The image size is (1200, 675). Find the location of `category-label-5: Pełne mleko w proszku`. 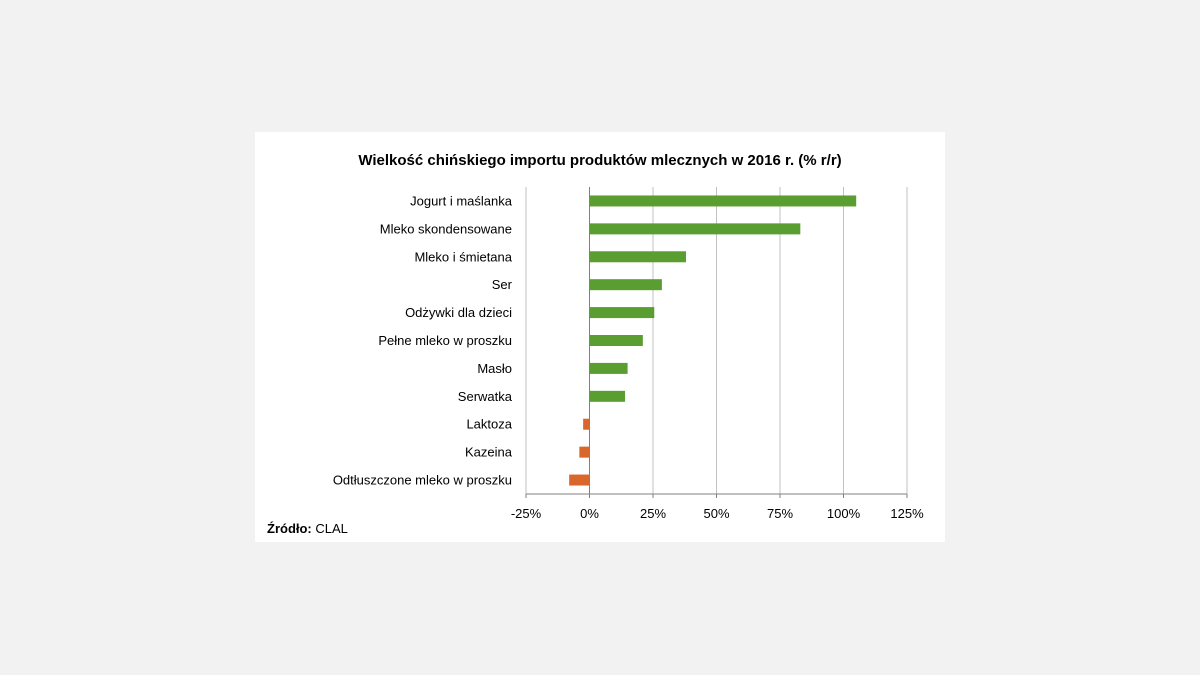

category-label-5: Pełne mleko w proszku is located at coordinates (445, 340).